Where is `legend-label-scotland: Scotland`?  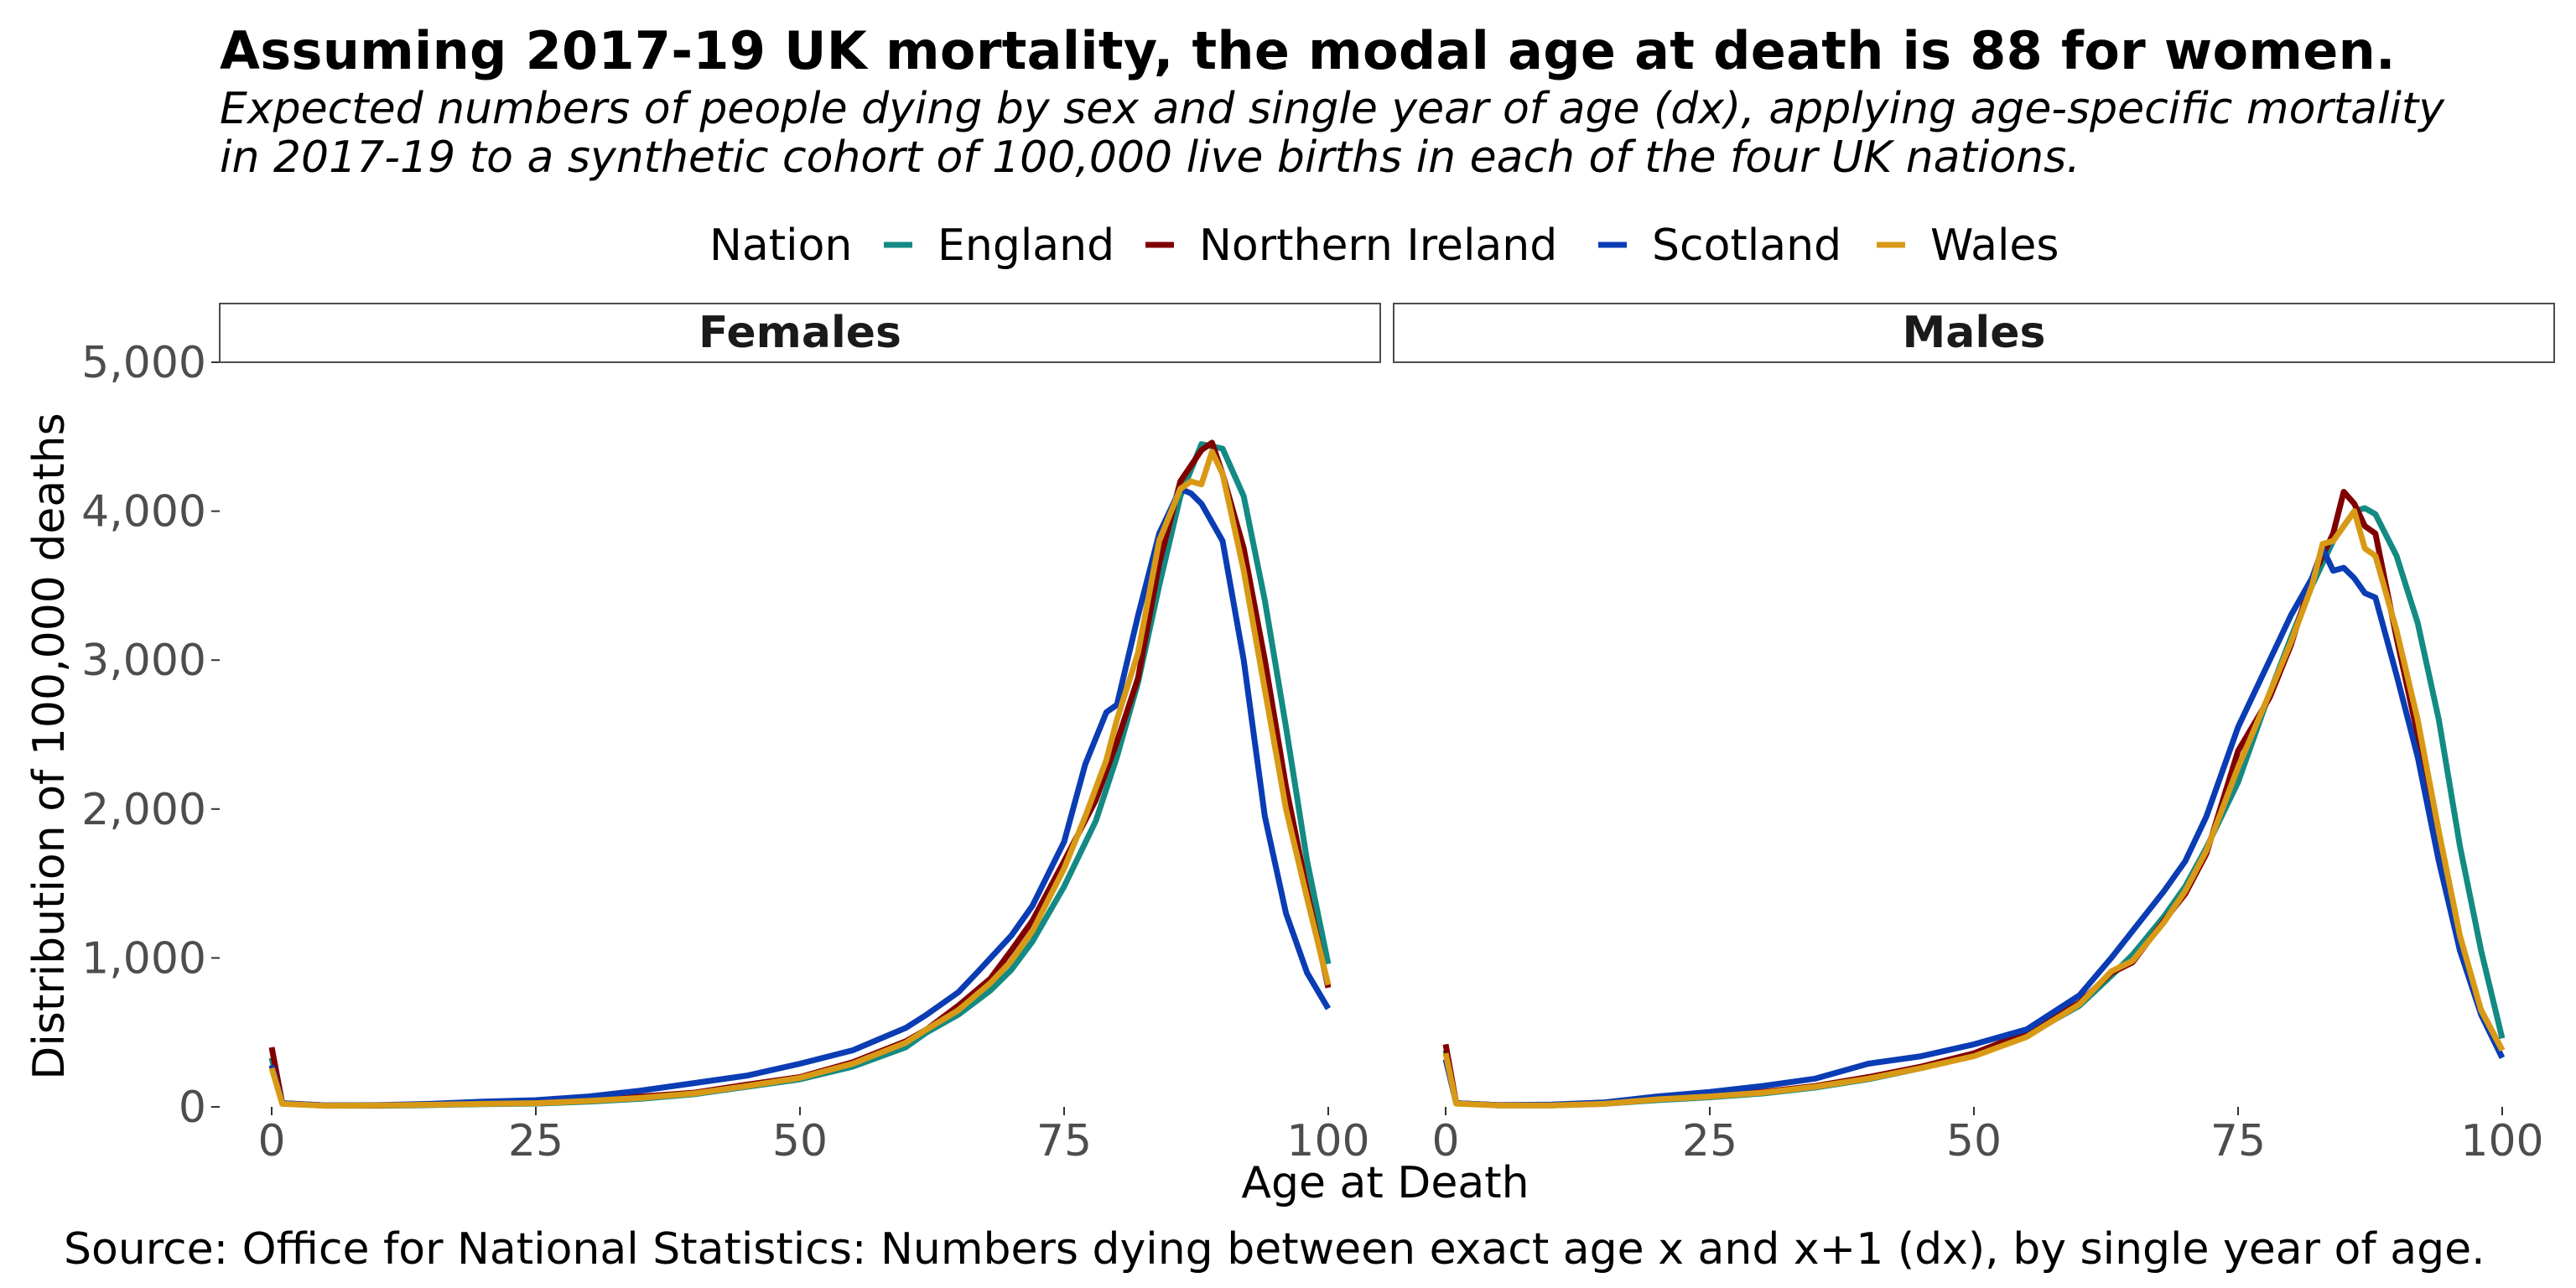
legend-label-scotland: Scotland is located at coordinates (1746, 246).